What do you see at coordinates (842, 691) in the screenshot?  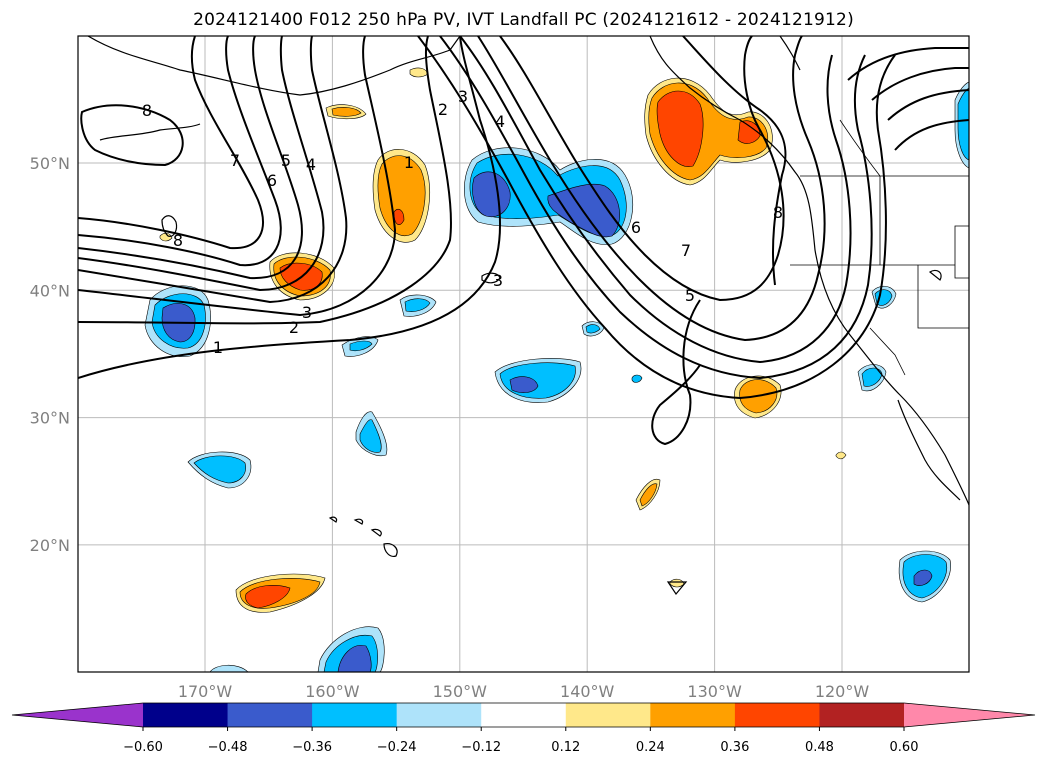 I see `lon-tick-label: 120°W` at bounding box center [842, 691].